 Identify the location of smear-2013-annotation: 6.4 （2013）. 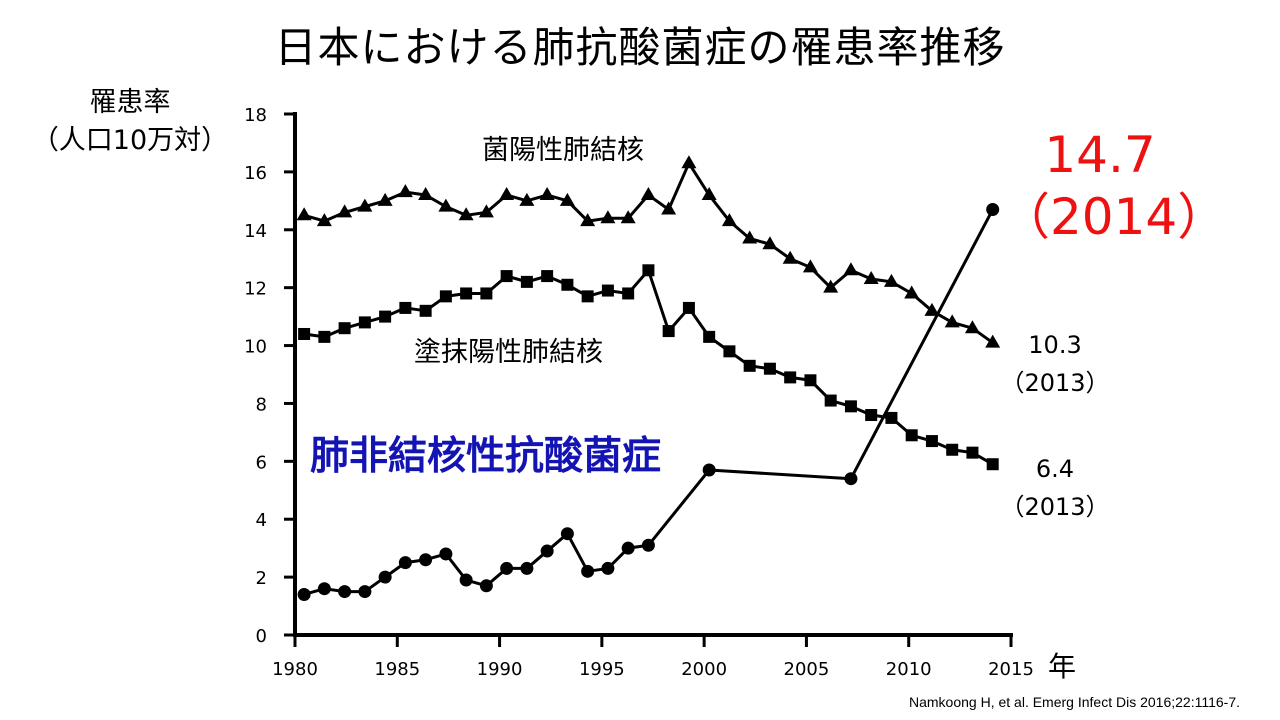
(1055, 488).